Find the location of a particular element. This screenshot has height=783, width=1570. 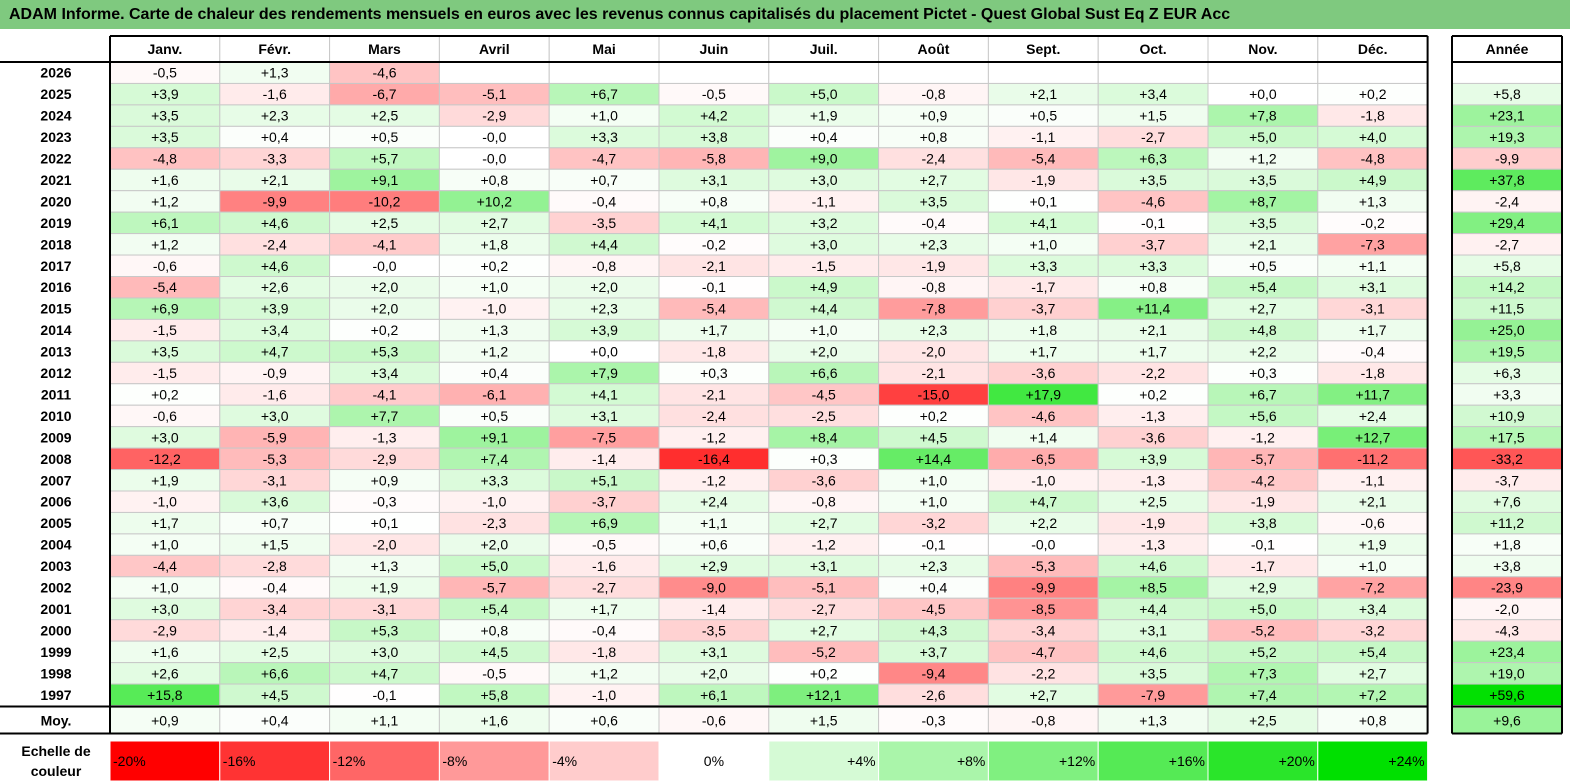

heatmap-cell-value: -3,6 is located at coordinates (1043, 373).